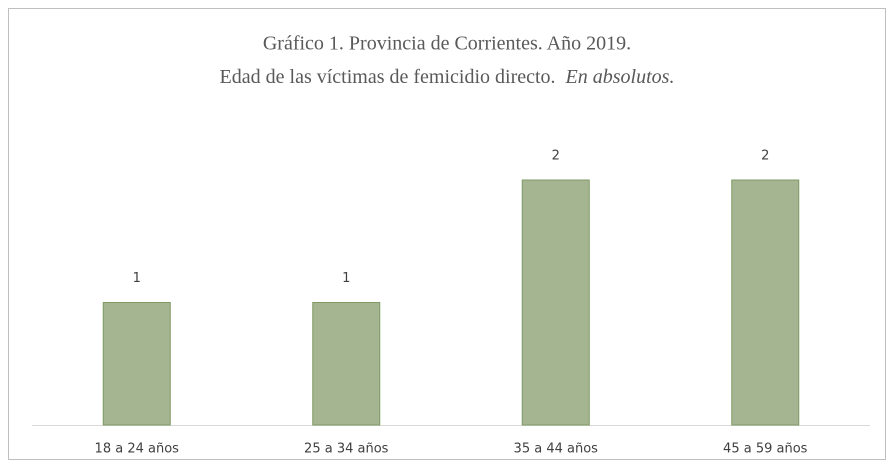 This screenshot has width=894, height=468. I want to click on x-tick-label: 35 a 44 años, so click(556, 449).